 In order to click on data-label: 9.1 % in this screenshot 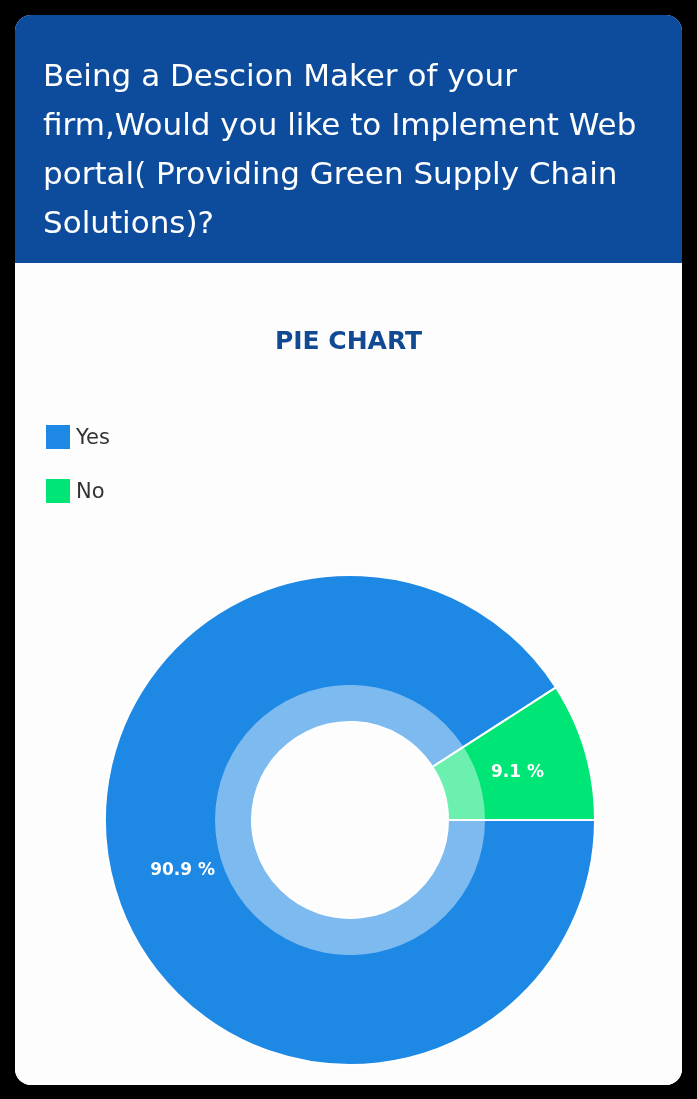, I will do `click(517, 770)`.